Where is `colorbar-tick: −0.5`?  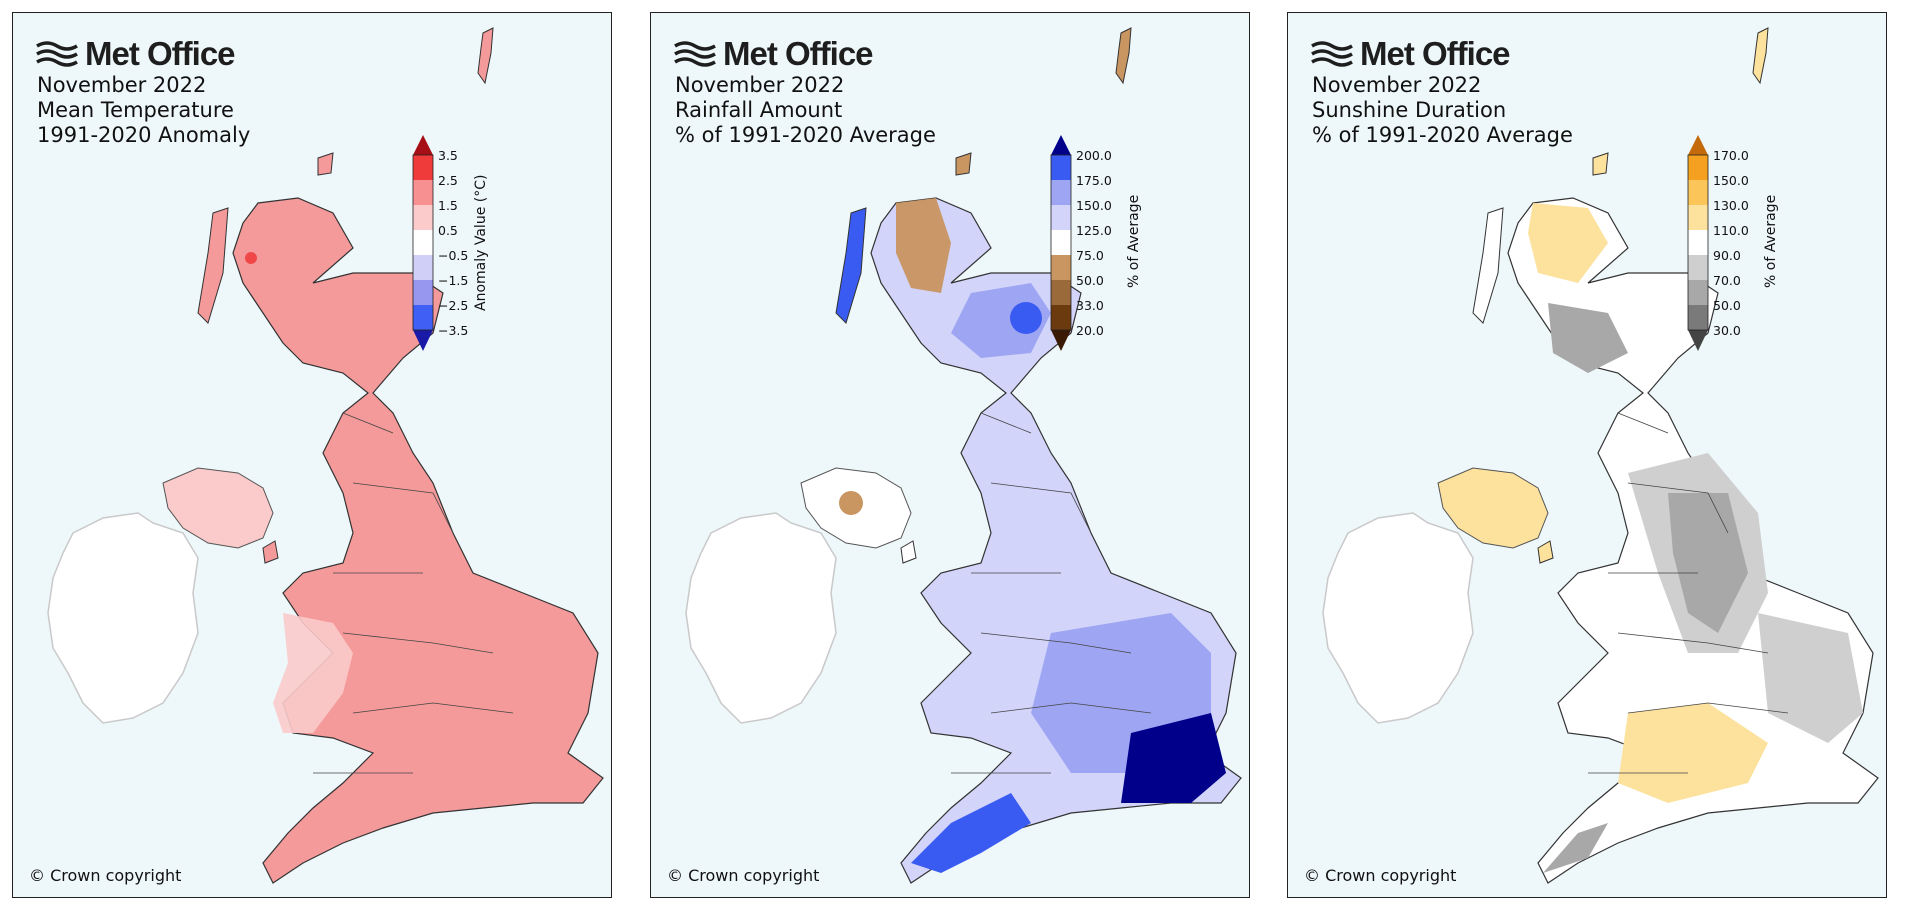
colorbar-tick: −0.5 is located at coordinates (453, 255).